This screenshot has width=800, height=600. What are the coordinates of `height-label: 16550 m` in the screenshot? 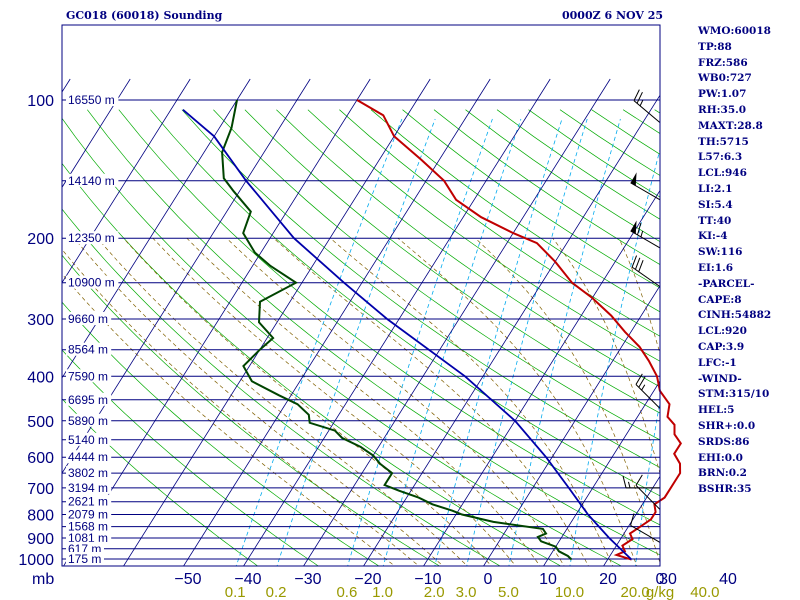 It's located at (91, 100).